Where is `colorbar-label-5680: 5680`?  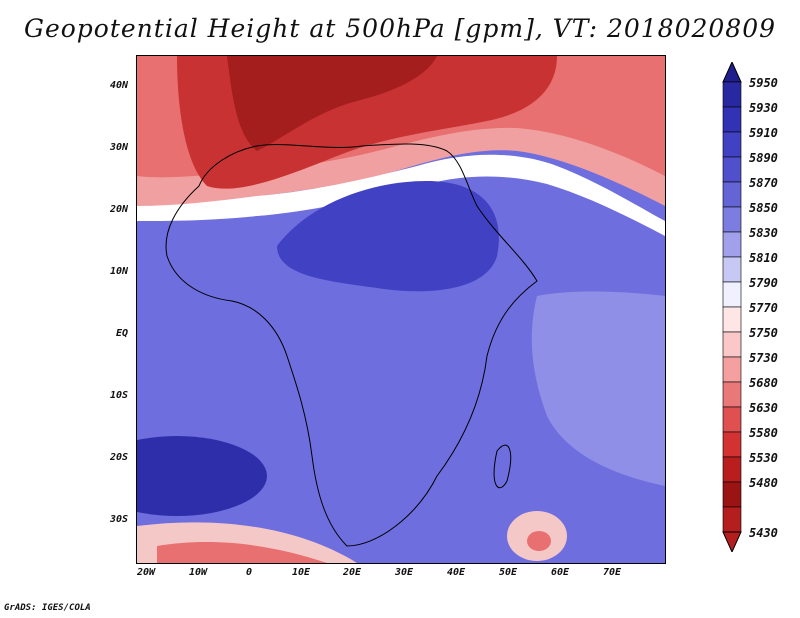 colorbar-label-5680: 5680 is located at coordinates (763, 383).